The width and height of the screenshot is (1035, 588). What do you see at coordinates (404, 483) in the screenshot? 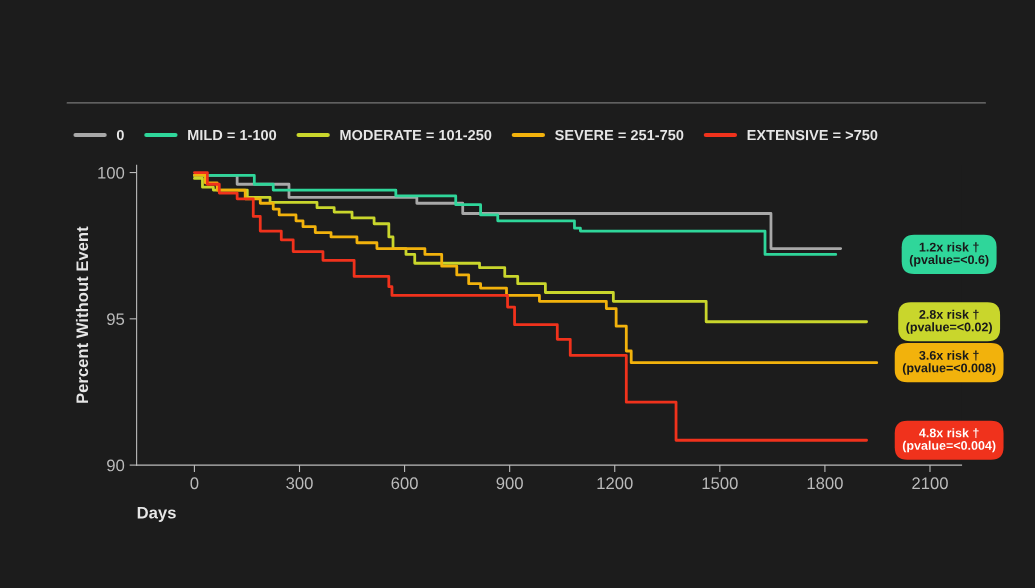
I see `x-tick-label: 600` at bounding box center [404, 483].